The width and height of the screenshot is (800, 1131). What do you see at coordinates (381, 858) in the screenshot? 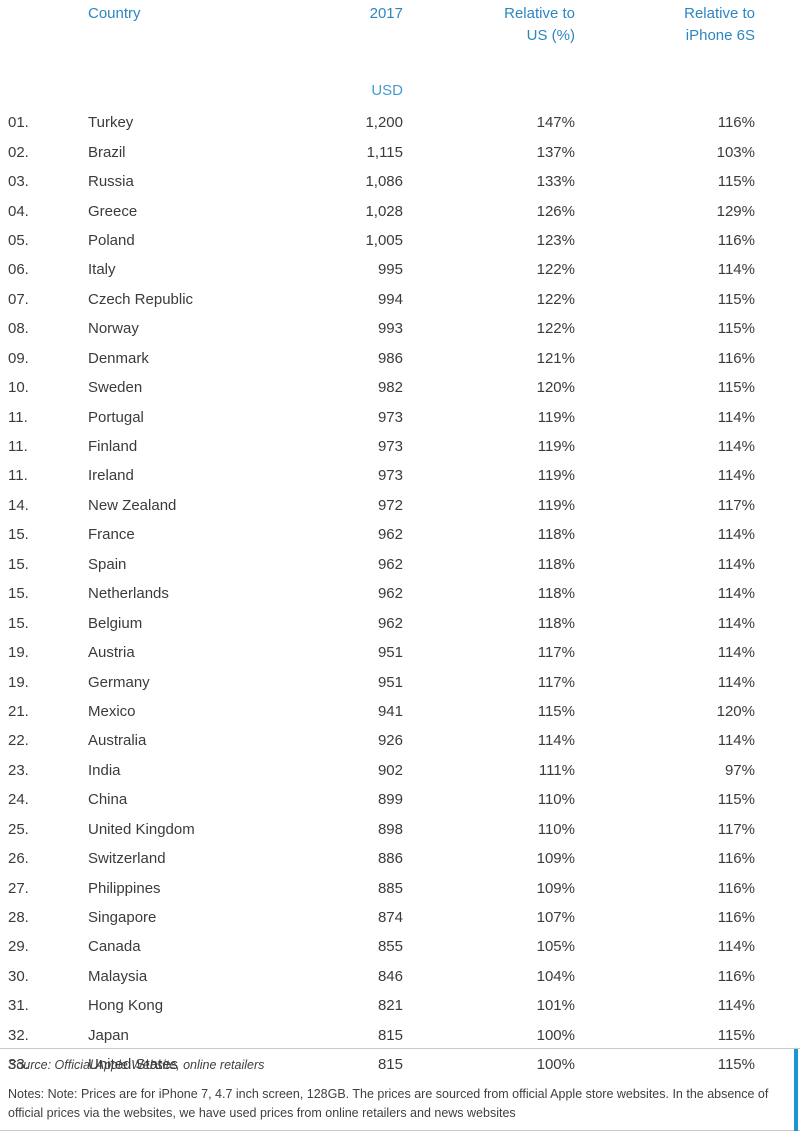
I see `table-row: 26. Switzerland 886 109% 116%` at bounding box center [381, 858].